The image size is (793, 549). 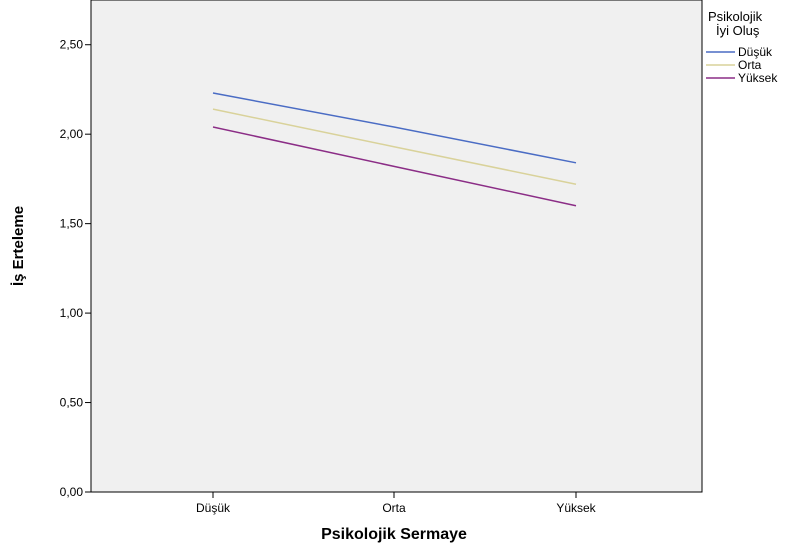 I want to click on x-tick-label: Yüksek, so click(x=576, y=508).